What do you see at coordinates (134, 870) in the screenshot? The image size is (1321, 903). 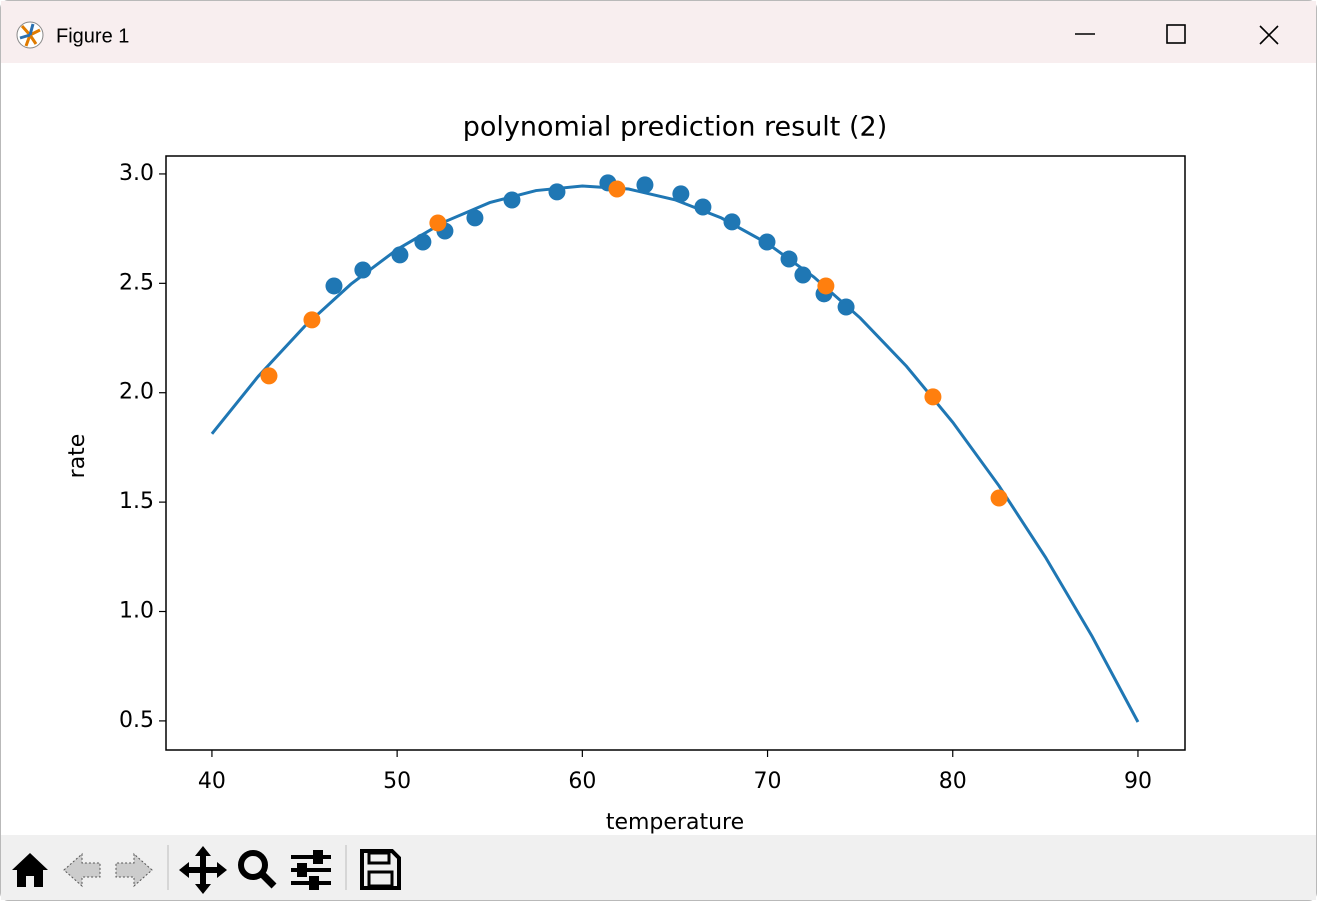 I see `forward-button` at bounding box center [134, 870].